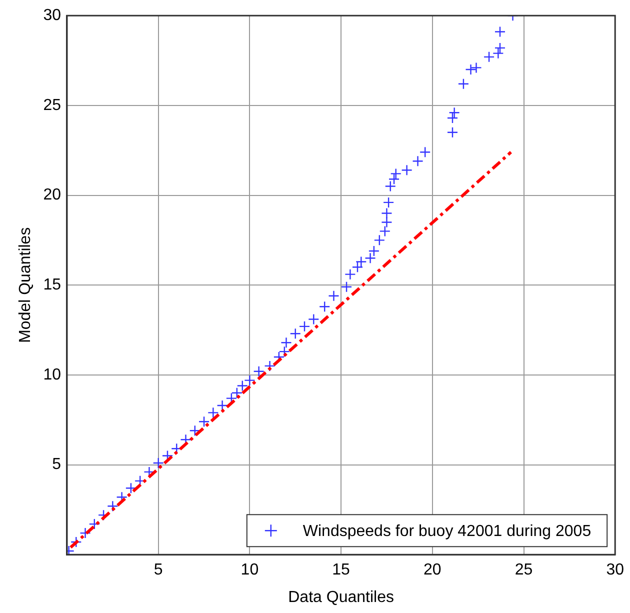 The height and width of the screenshot is (613, 630). What do you see at coordinates (52, 375) in the screenshot?
I see `y-tick-label: 10` at bounding box center [52, 375].